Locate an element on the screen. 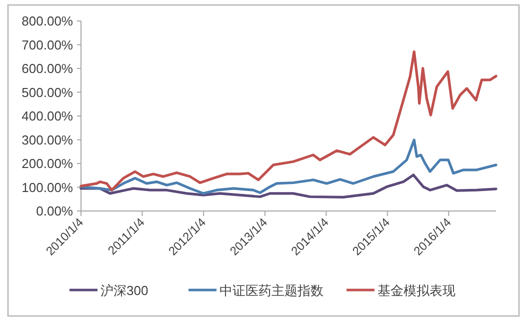 This screenshot has height=321, width=528. y-tick-label: 400.00% is located at coordinates (48, 116).